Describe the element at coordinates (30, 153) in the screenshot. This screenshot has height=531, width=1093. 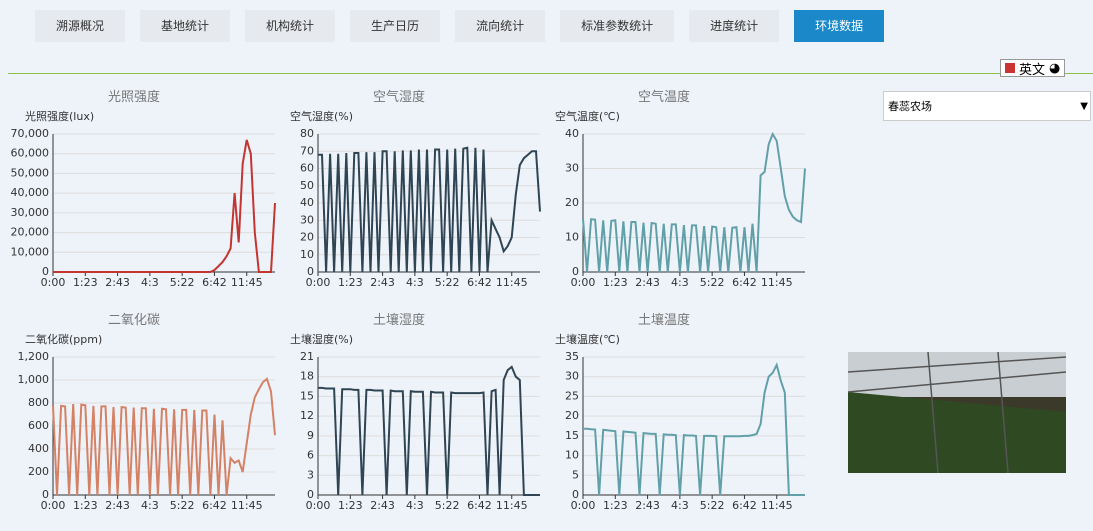
I see `y-tick-label: 60,000` at that location.